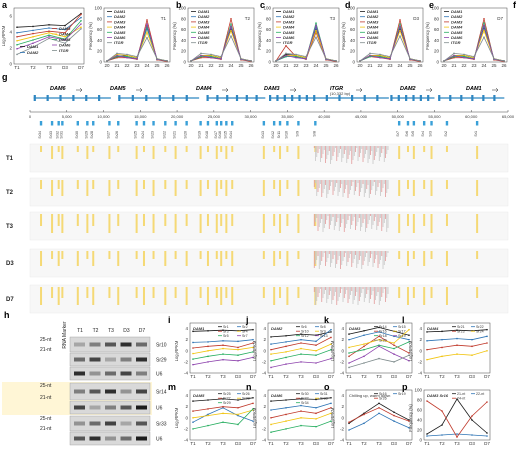  What do you see at coordinates (289, 37) in the screenshot?
I see `legend-label: DAM6` at bounding box center [289, 37].